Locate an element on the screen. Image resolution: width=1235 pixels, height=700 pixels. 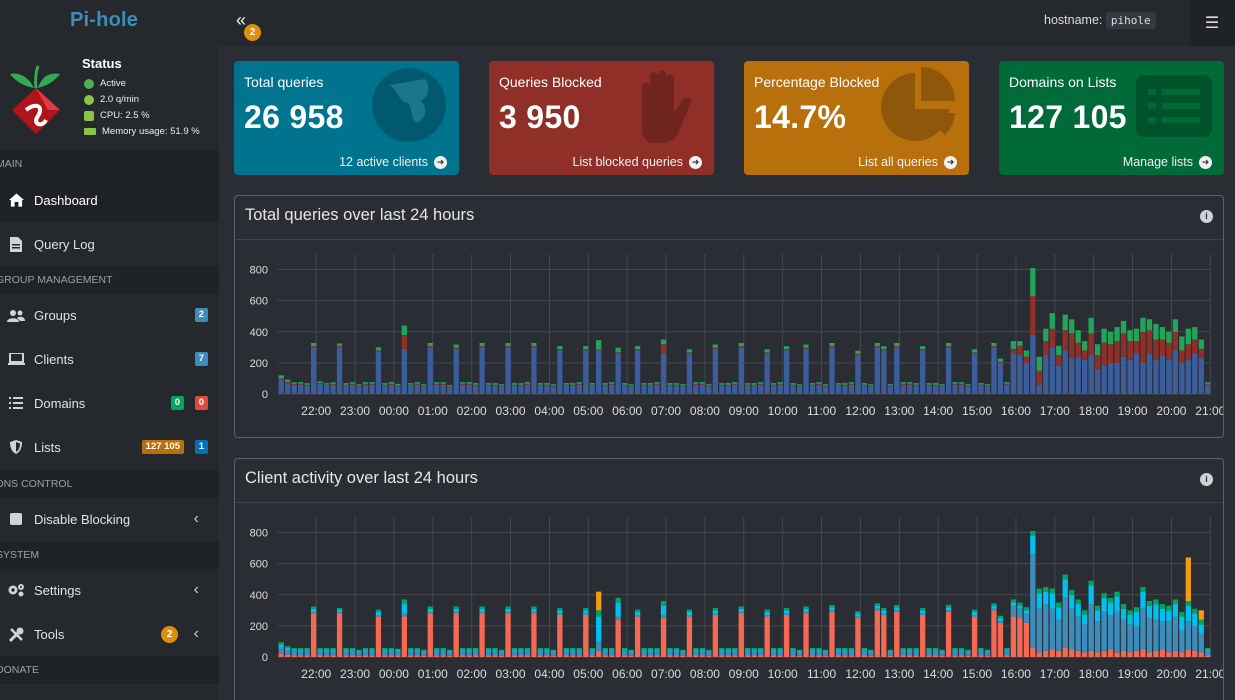
sidebar-item-disable-blocking: Disable Blocking ‹ is located at coordinates (109, 519).